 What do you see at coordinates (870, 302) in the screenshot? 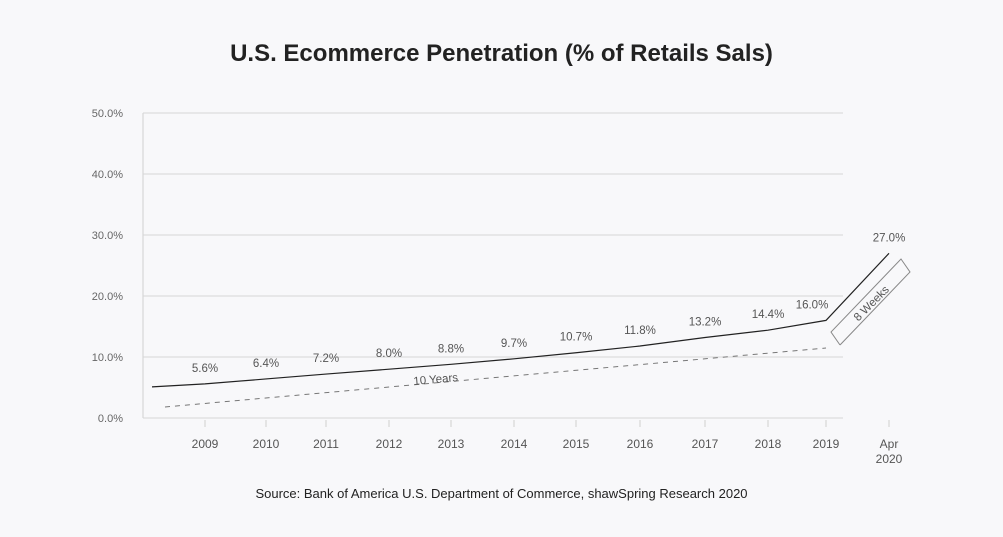
I see `eight-weeks-bracket` at bounding box center [870, 302].